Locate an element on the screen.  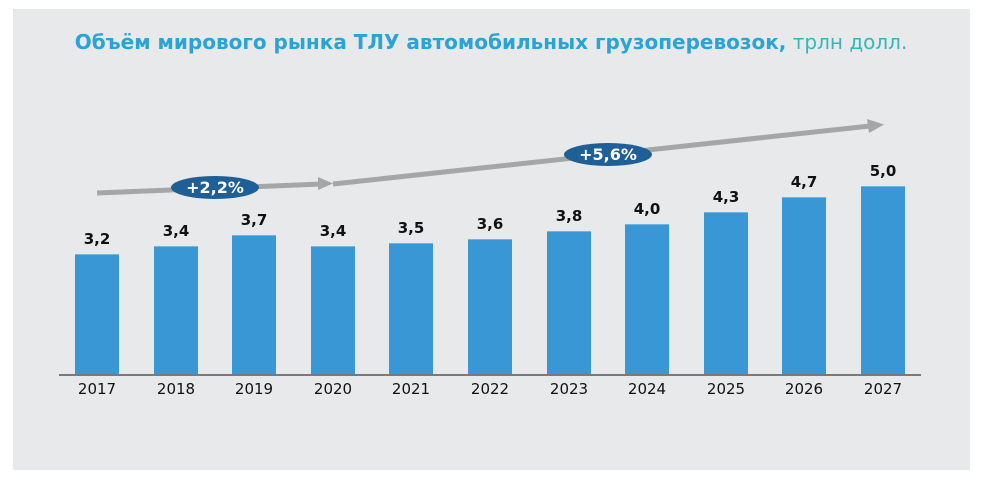
bar-value-label: 3,6 is located at coordinates (490, 224).